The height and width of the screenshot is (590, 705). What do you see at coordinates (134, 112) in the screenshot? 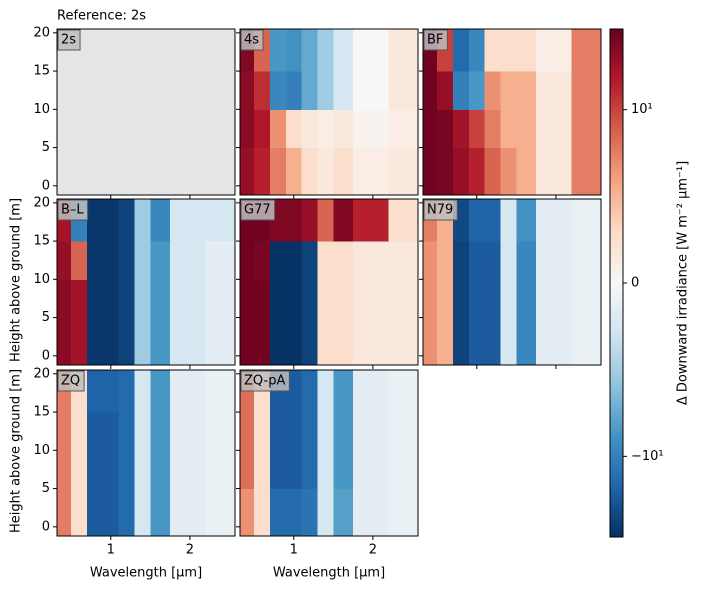
I see `panel: 0 5 10 15 20 2s` at bounding box center [134, 112].